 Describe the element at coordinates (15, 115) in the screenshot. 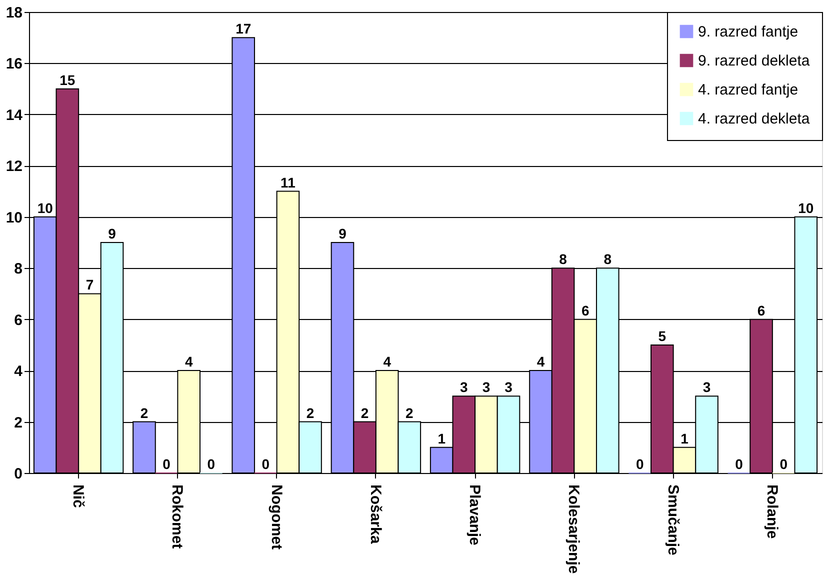

I see `y-tick-label: 14` at that location.